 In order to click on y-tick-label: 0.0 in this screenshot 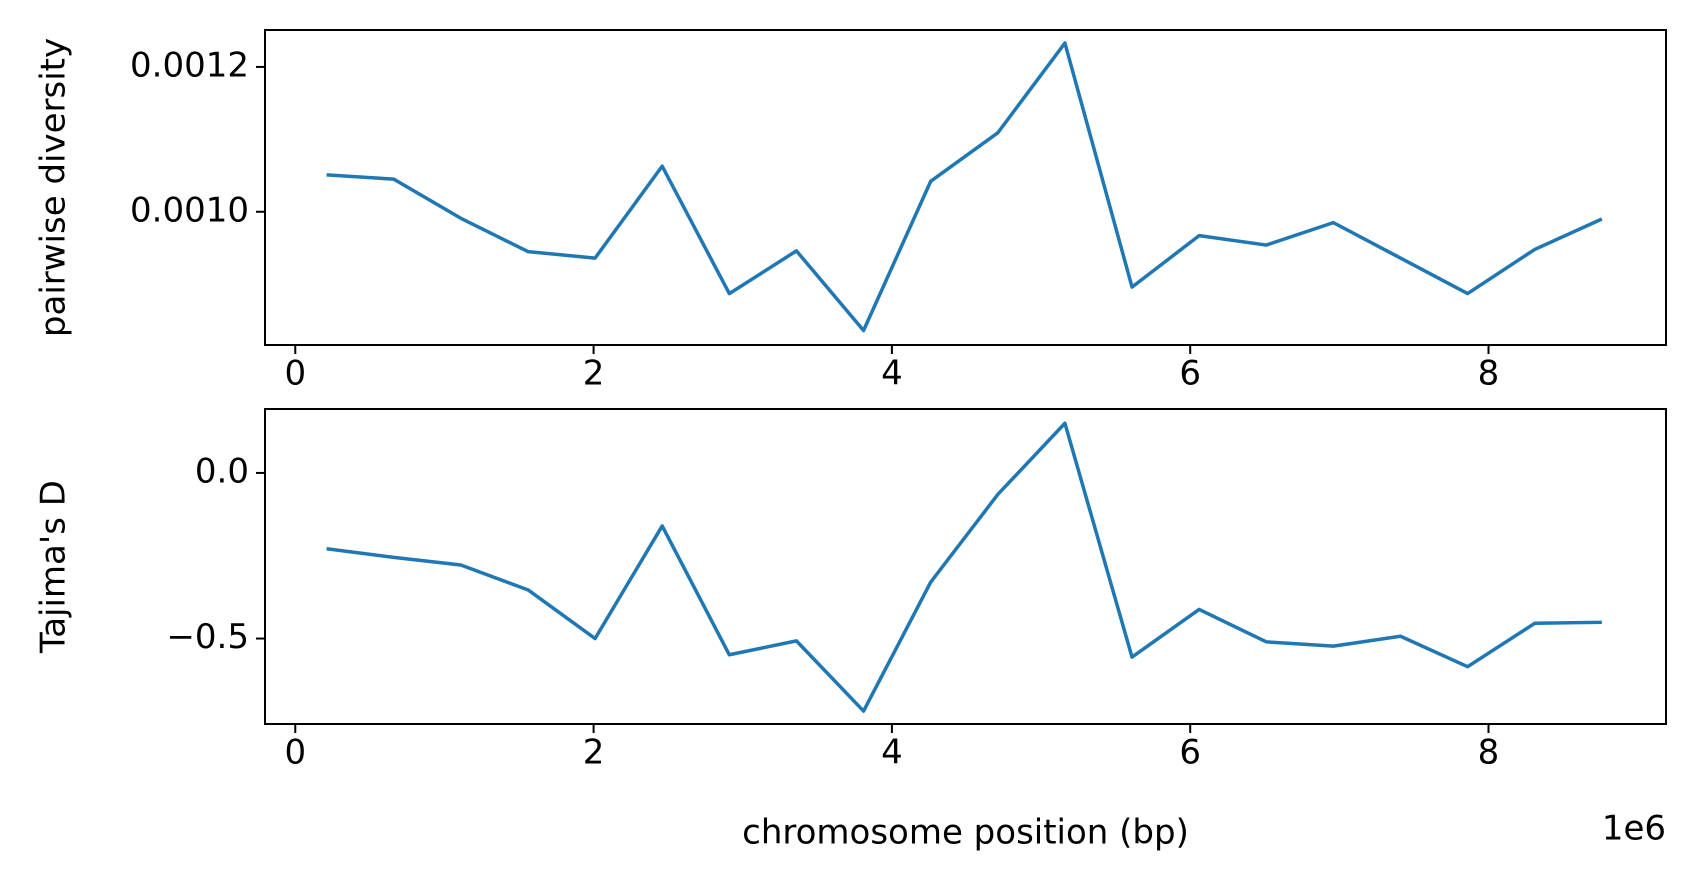, I will do `click(222, 471)`.